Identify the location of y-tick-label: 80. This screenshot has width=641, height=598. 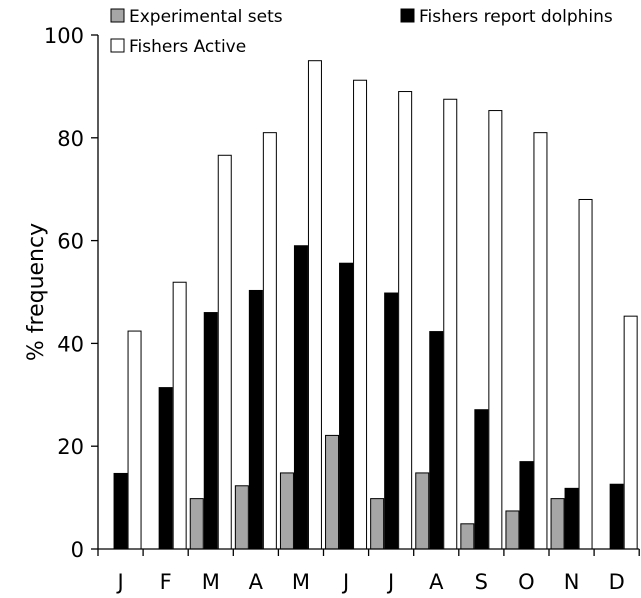
(70, 139).